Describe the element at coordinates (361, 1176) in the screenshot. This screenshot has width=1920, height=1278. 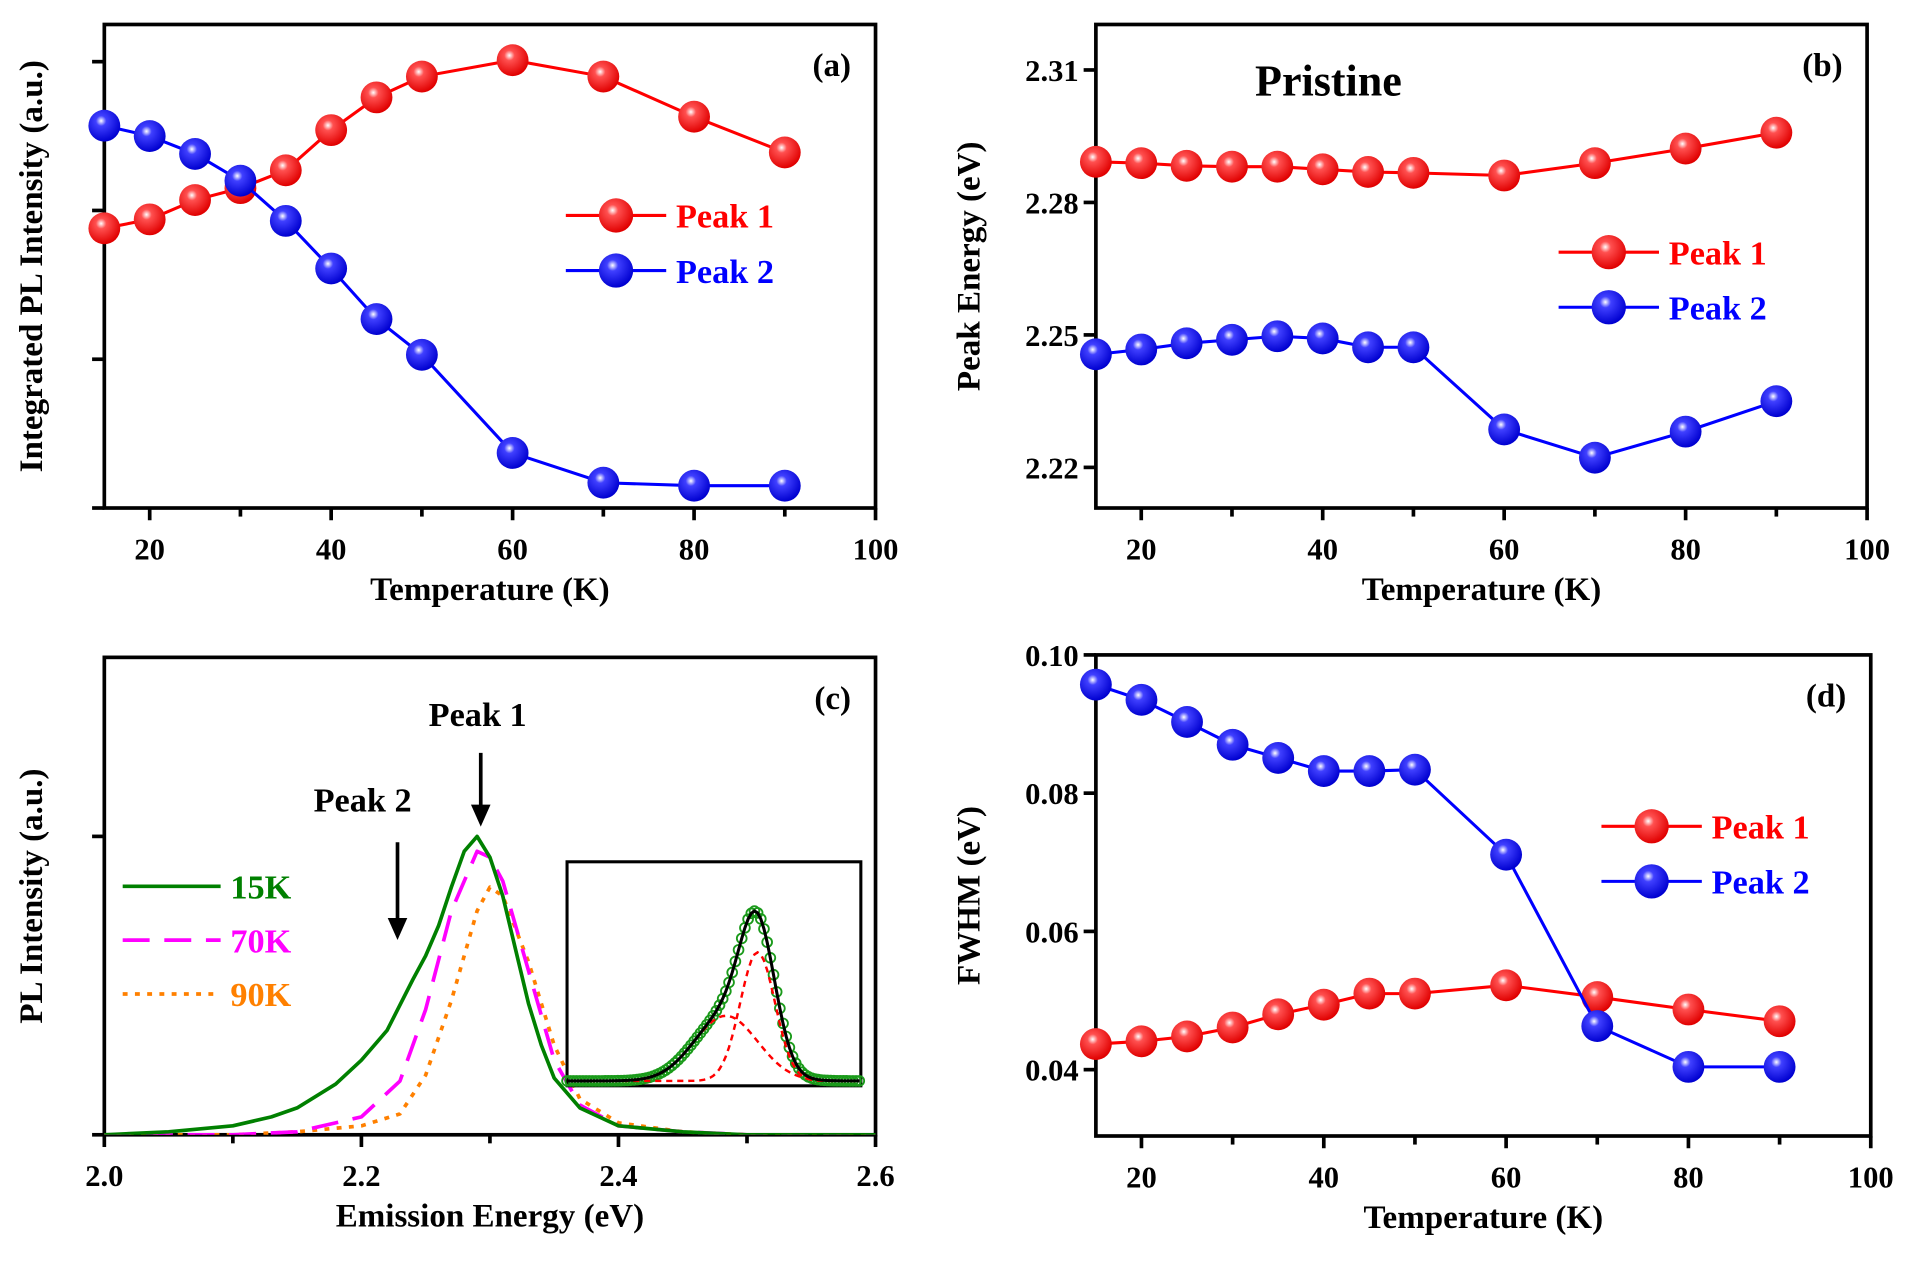
I see `x-tick-label: 2.2` at that location.